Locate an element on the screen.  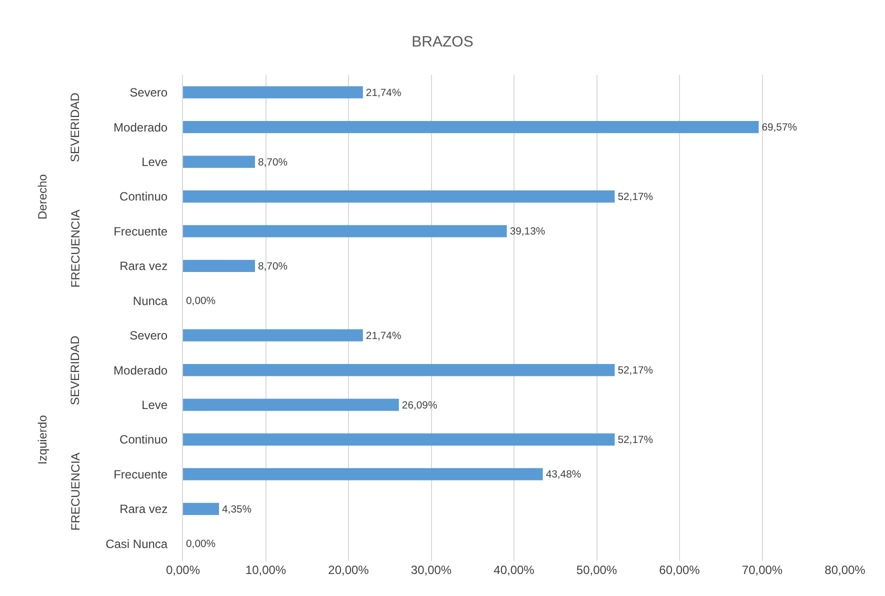
data-label: 69,57% is located at coordinates (779, 128).